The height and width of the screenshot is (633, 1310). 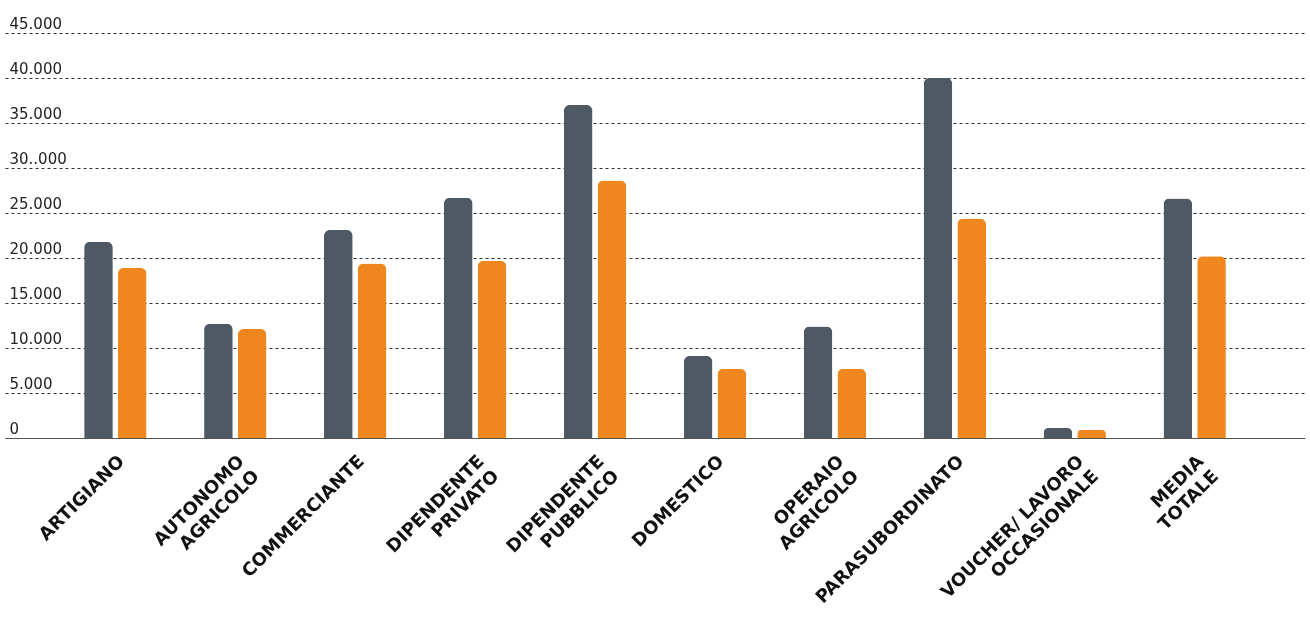 What do you see at coordinates (35, 338) in the screenshot?
I see `y-tick-label: 10.000` at bounding box center [35, 338].